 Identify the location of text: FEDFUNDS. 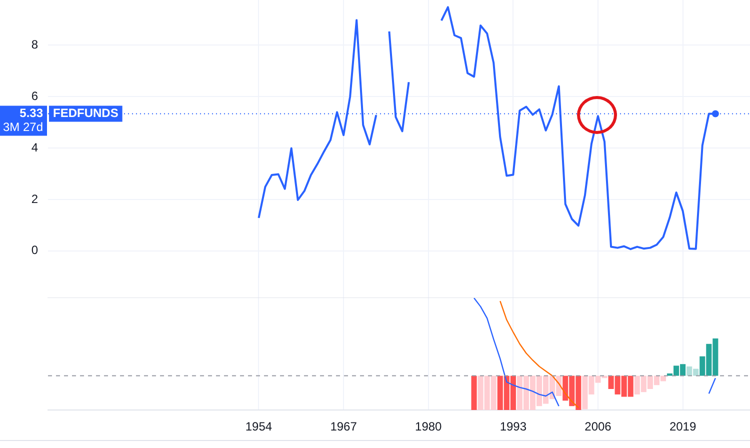
(85, 113).